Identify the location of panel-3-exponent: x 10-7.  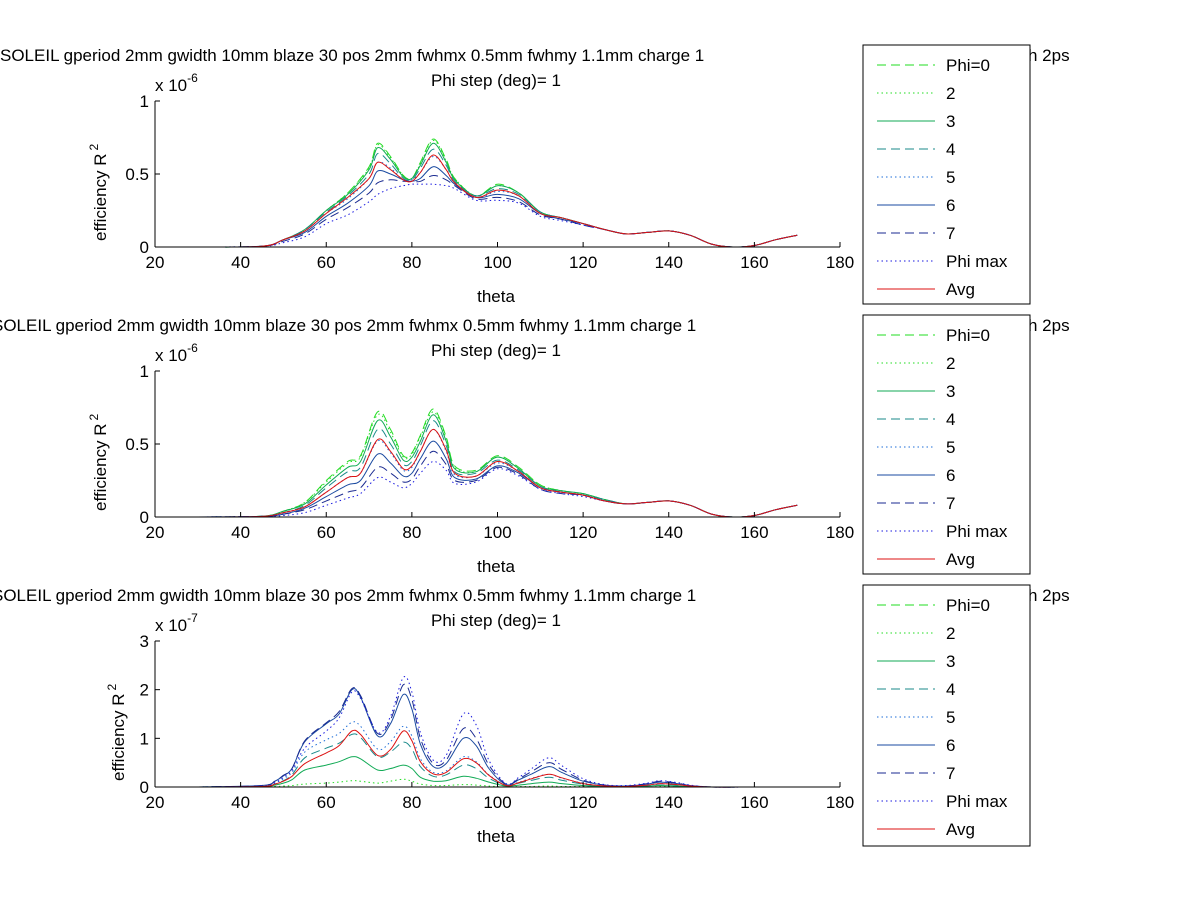
(176, 623).